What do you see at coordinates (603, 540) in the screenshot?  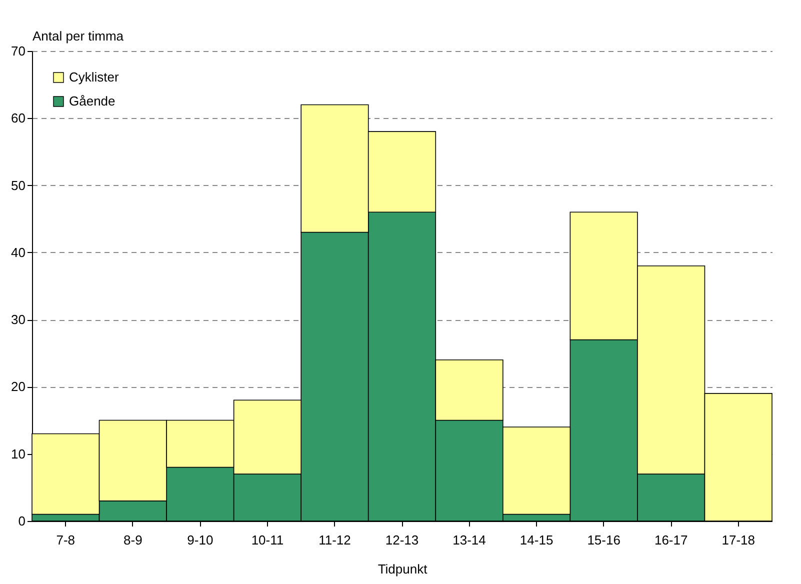 I see `x-tick-label: 15-16` at bounding box center [603, 540].